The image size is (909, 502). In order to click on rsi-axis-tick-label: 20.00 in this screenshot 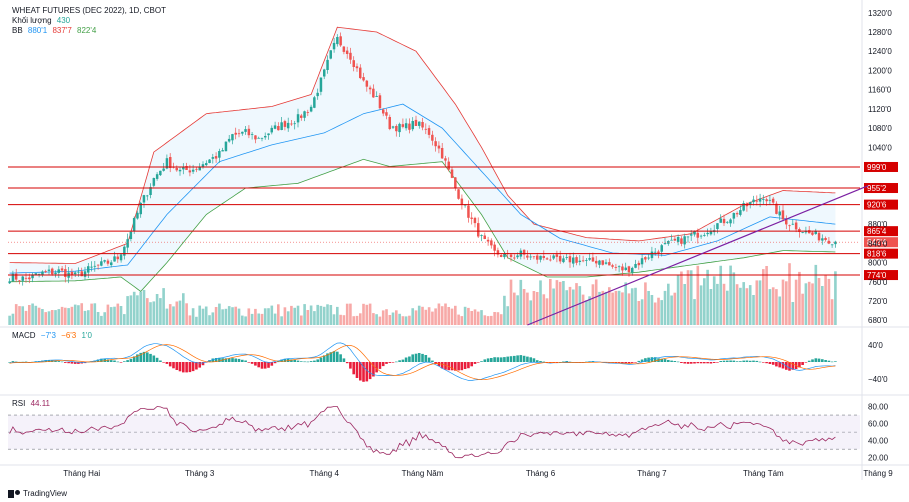, I will do `click(878, 458)`.